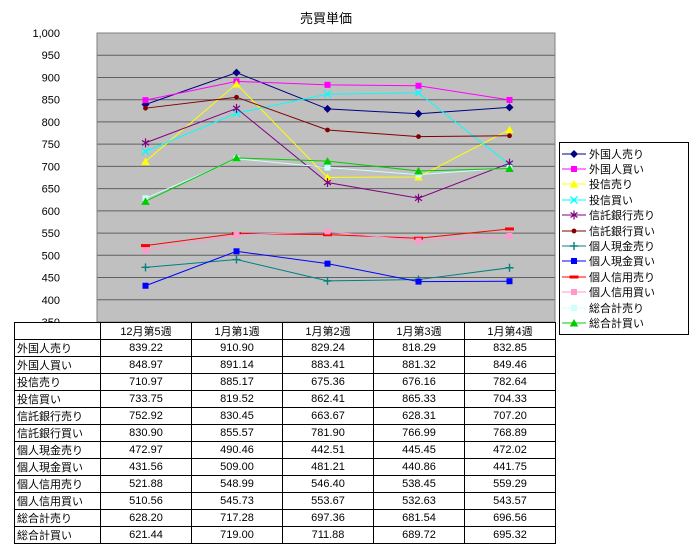  Describe the element at coordinates (419, 433) in the screenshot. I see `table-cell: 766.99` at that location.